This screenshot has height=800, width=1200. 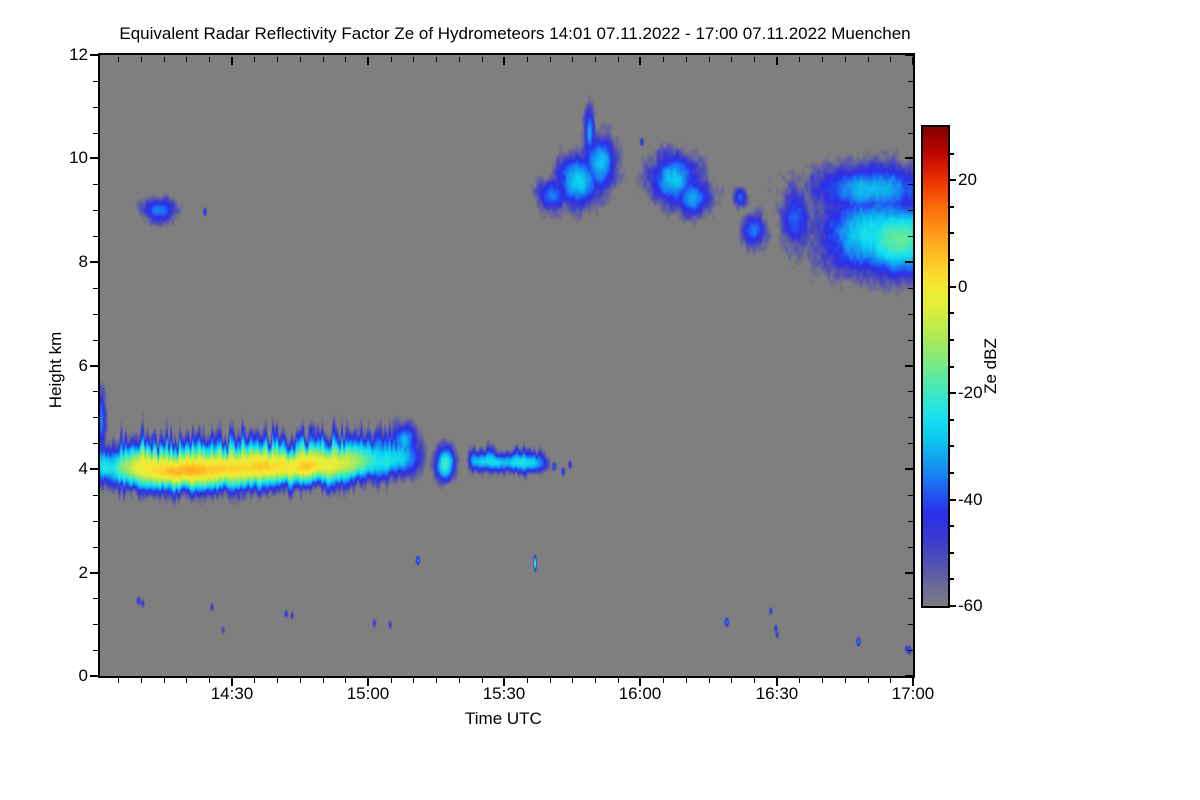 I want to click on colorbar-tick-label: 0, so click(x=963, y=286).